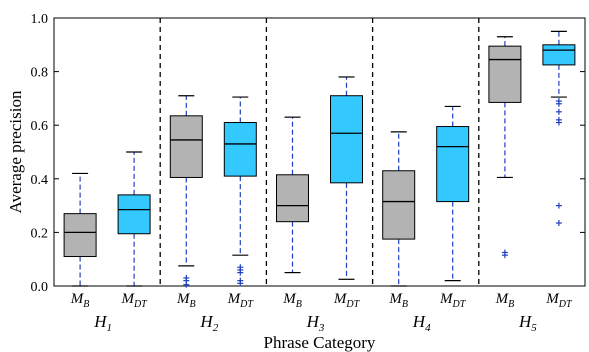  Describe the element at coordinates (102, 323) in the screenshot. I see `group-label: H1` at that location.